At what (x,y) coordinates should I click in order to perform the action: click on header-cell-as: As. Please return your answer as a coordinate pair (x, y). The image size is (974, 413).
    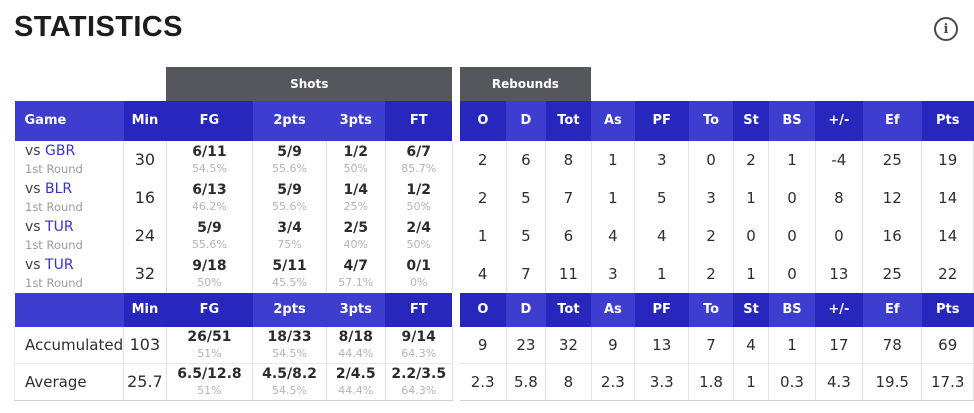
    Looking at the image, I should click on (613, 309).